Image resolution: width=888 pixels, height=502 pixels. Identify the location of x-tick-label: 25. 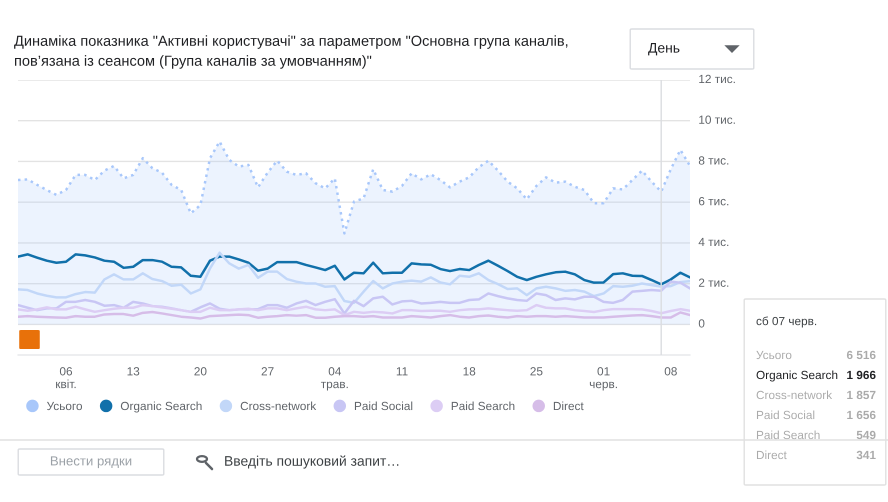
(536, 371).